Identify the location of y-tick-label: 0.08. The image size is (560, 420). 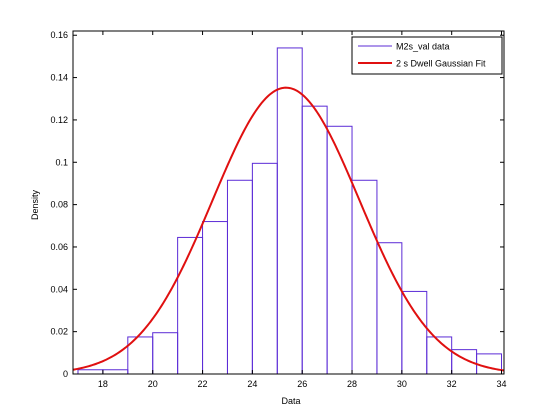
(59, 205).